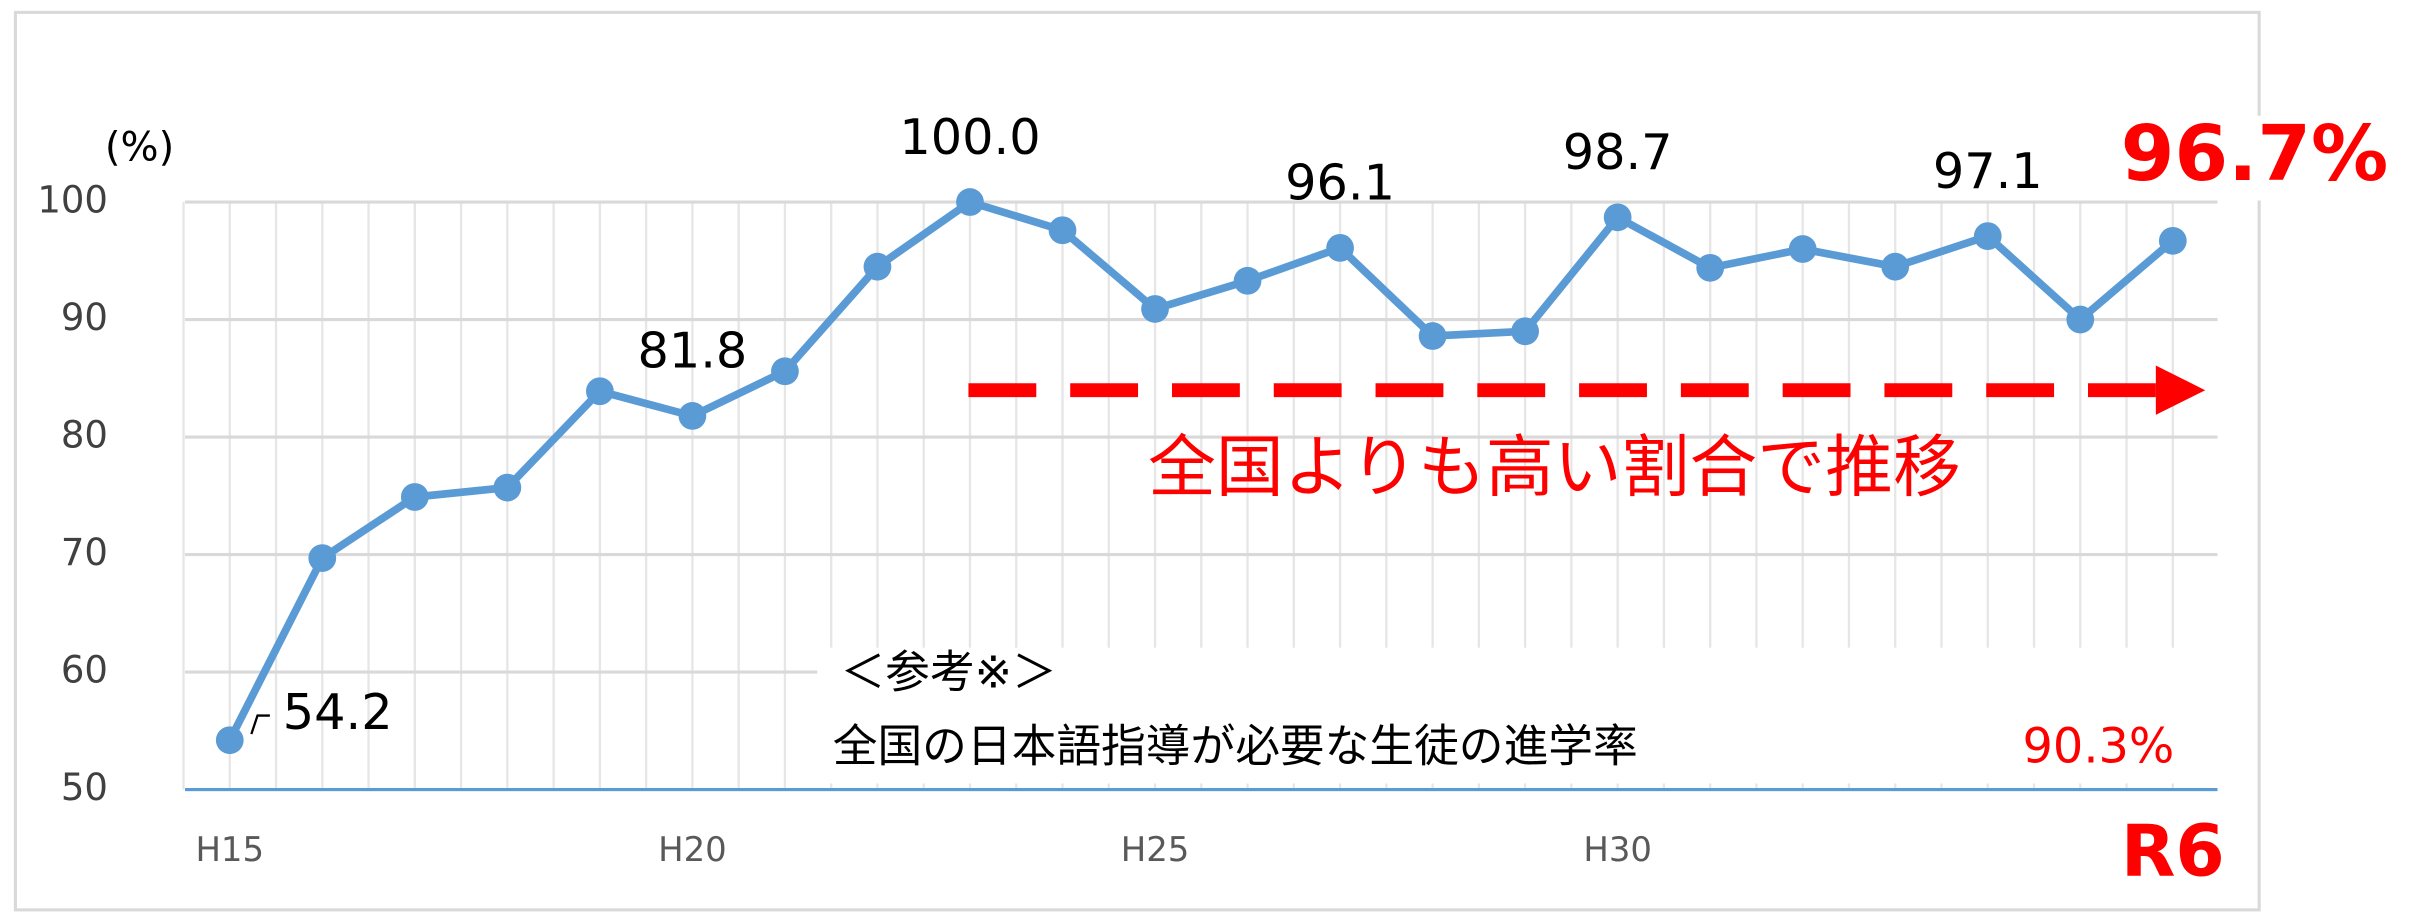  What do you see at coordinates (1554, 467) in the screenshot?
I see `trend-annotation: 全国よりも高い割合で推移` at bounding box center [1554, 467].